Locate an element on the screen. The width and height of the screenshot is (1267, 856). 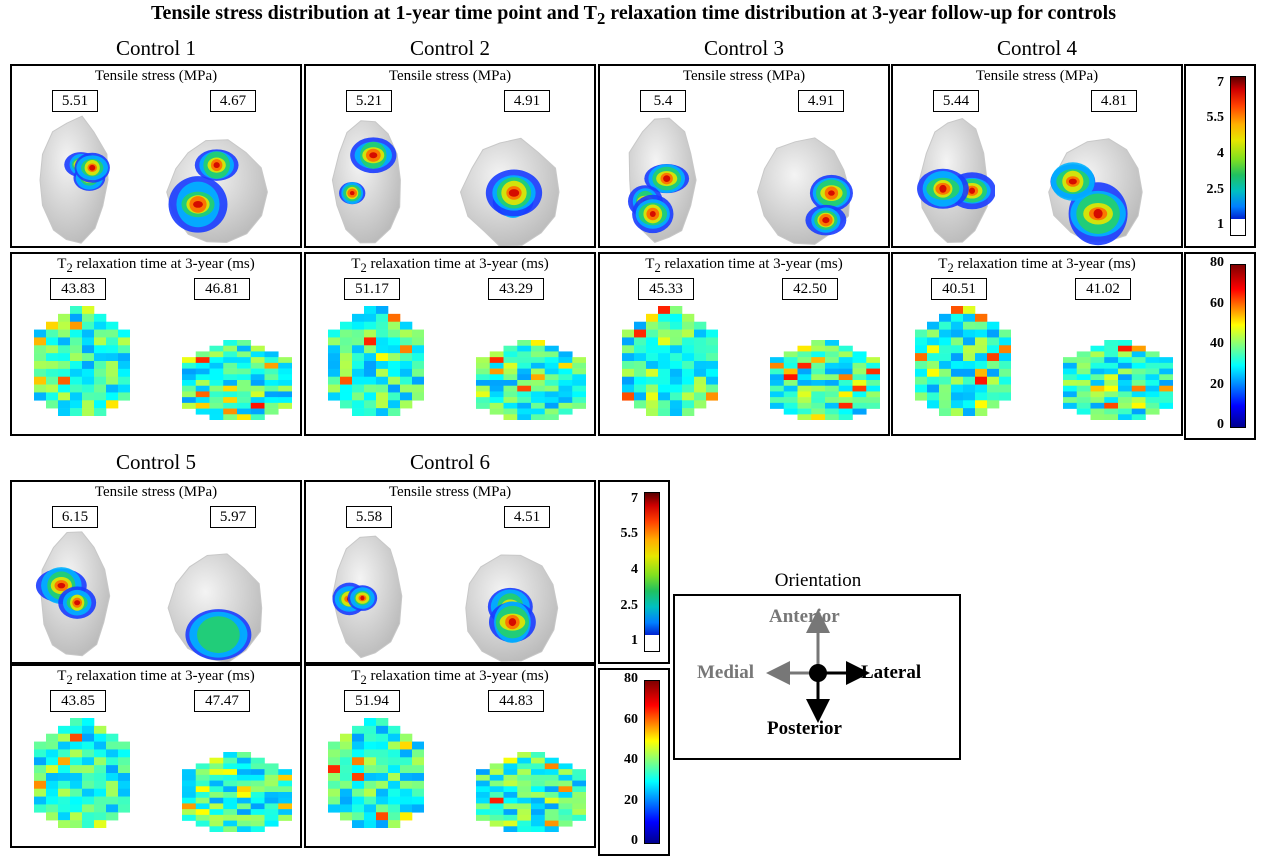
colorbar-gradient is located at coordinates (1238, 346).